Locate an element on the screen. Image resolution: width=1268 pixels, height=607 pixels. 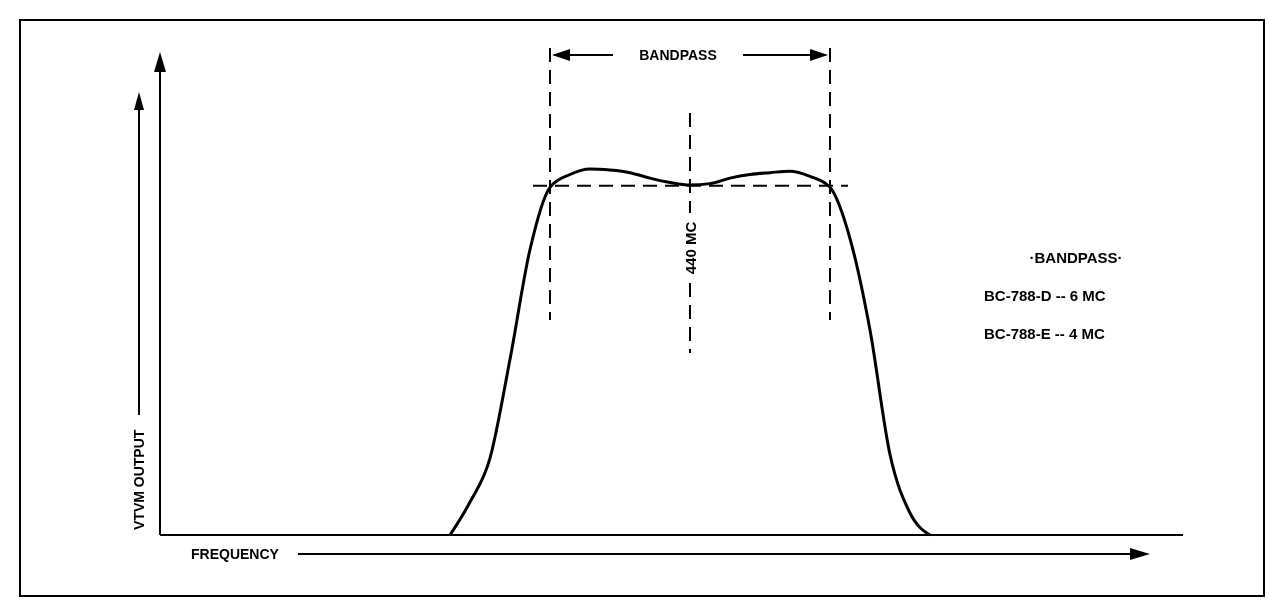
text: BANDPASS is located at coordinates (678, 55).